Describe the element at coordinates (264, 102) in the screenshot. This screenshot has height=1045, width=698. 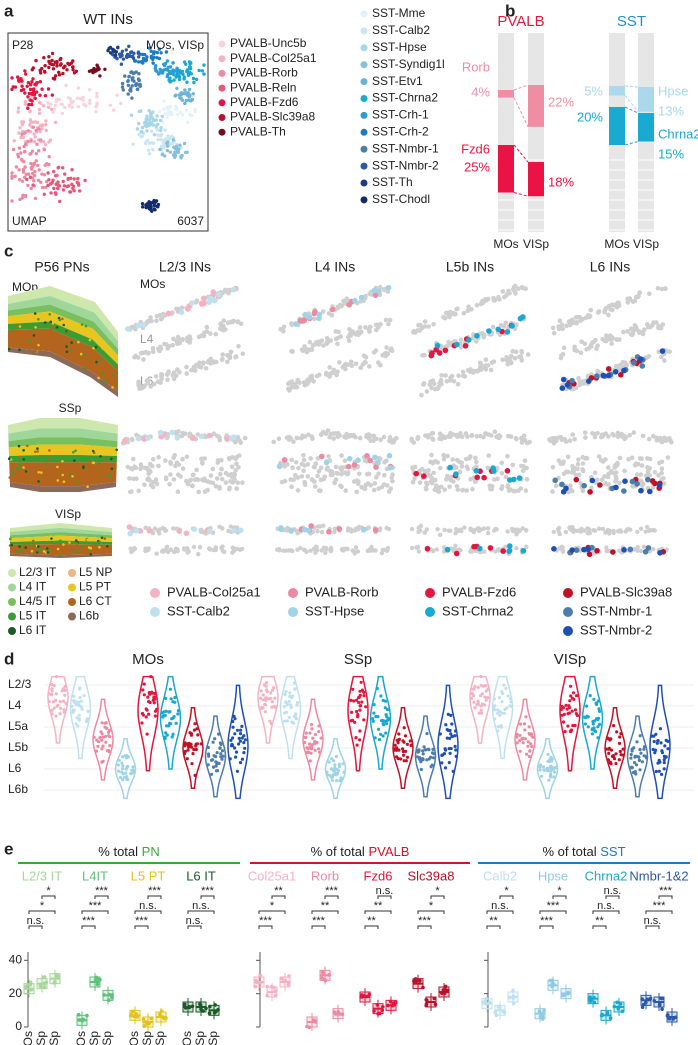
I see `legend-label: PVALB-Fzd6` at that location.